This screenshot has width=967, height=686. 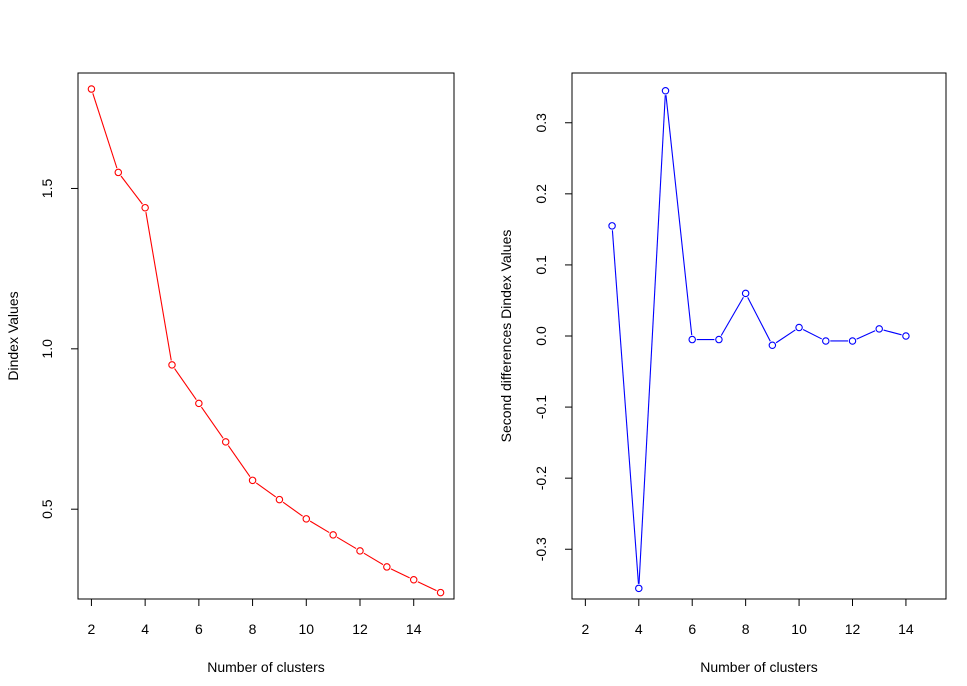 I want to click on y-tick-label: -0.3, so click(x=541, y=549).